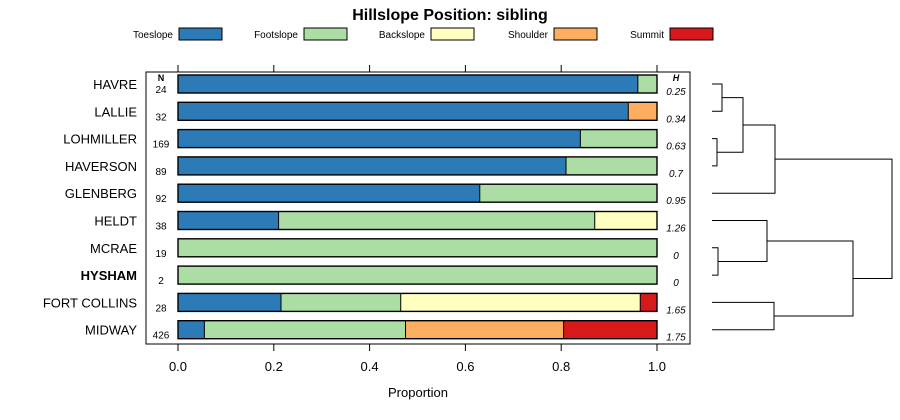  I want to click on n-value-lohmiller: 169, so click(161, 145).